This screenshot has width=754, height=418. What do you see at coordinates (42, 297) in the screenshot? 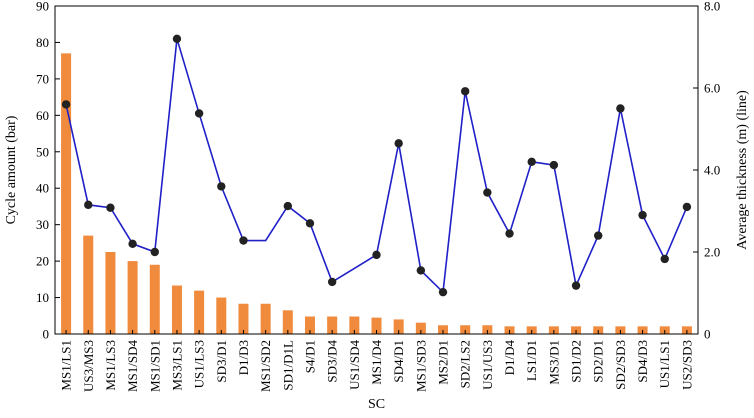
I see `y-tick-label: 10` at bounding box center [42, 297].